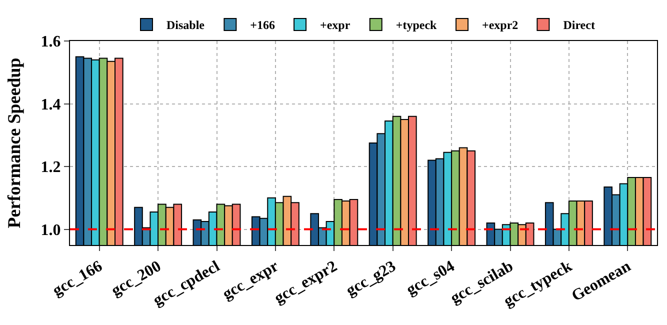 This screenshot has width=667, height=325. What do you see at coordinates (417, 25) in the screenshot?
I see `legend-label: +typeck` at bounding box center [417, 25].